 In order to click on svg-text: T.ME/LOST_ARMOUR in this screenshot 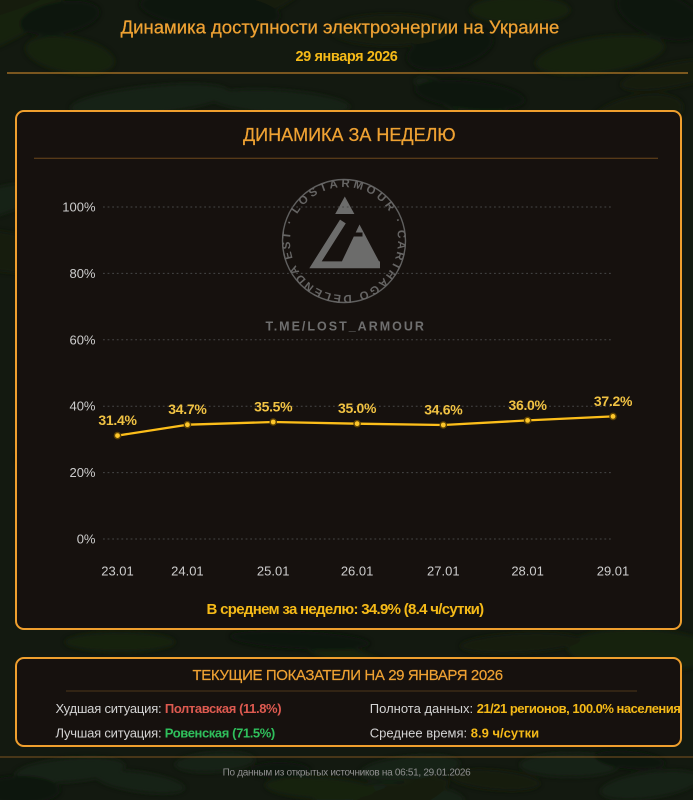, I will do `click(345, 327)`.